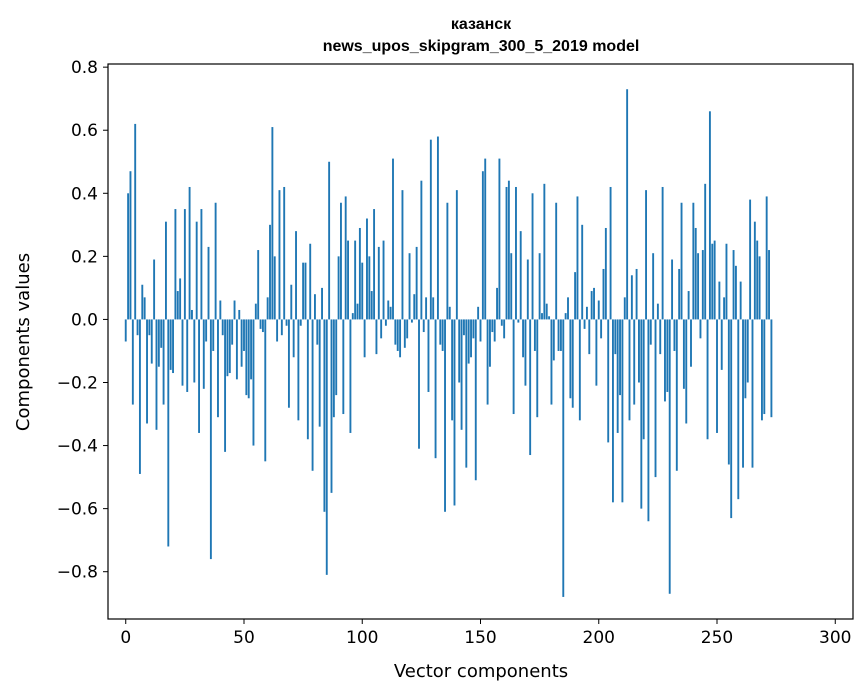 The width and height of the screenshot is (867, 696). Describe the element at coordinates (485, 633) in the screenshot. I see `x-axis-ticks: 0 50 100 150 200 250 300` at that location.